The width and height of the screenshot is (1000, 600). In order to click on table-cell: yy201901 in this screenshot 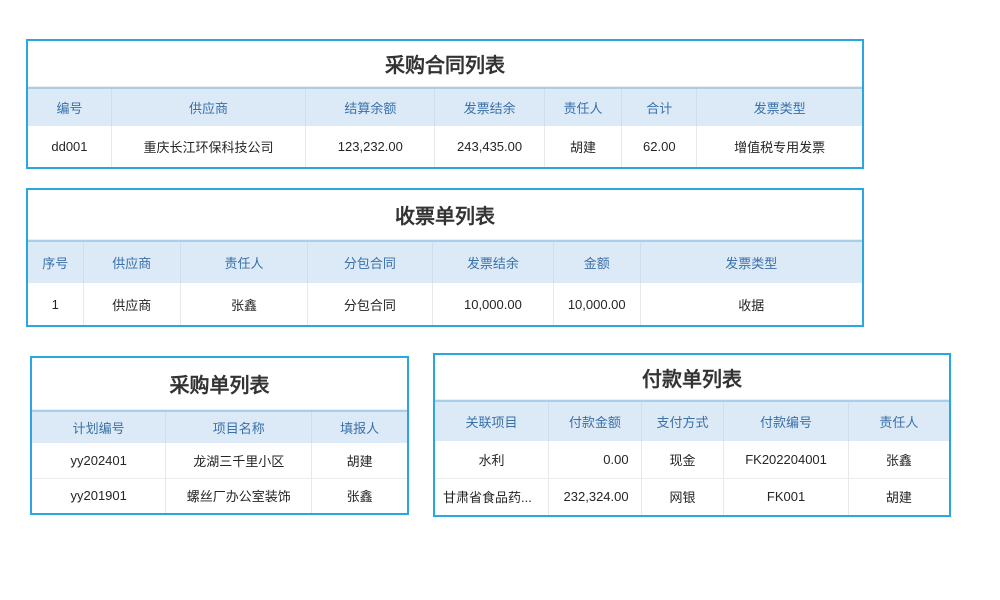, I will do `click(99, 495)`.